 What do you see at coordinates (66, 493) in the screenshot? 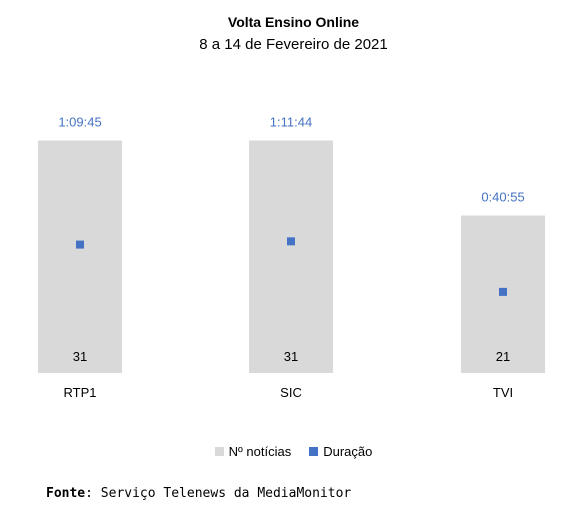
I see `source-prefix: Fonte` at bounding box center [66, 493].